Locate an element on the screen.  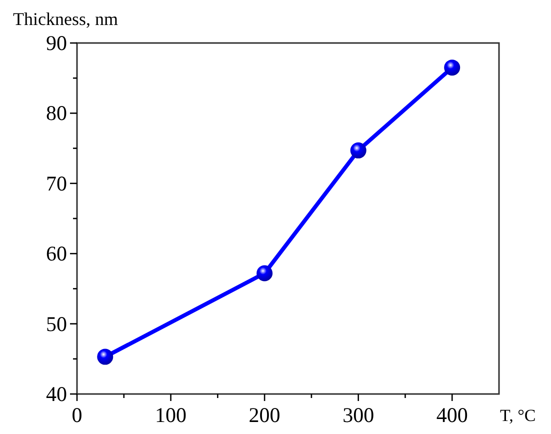
y-tick-label: 90 is located at coordinates (56, 43).